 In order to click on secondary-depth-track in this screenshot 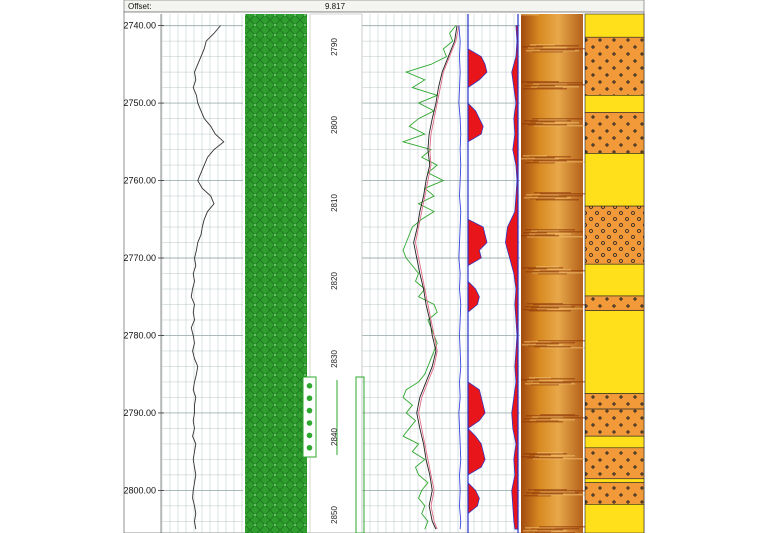, I will do `click(336, 273)`.